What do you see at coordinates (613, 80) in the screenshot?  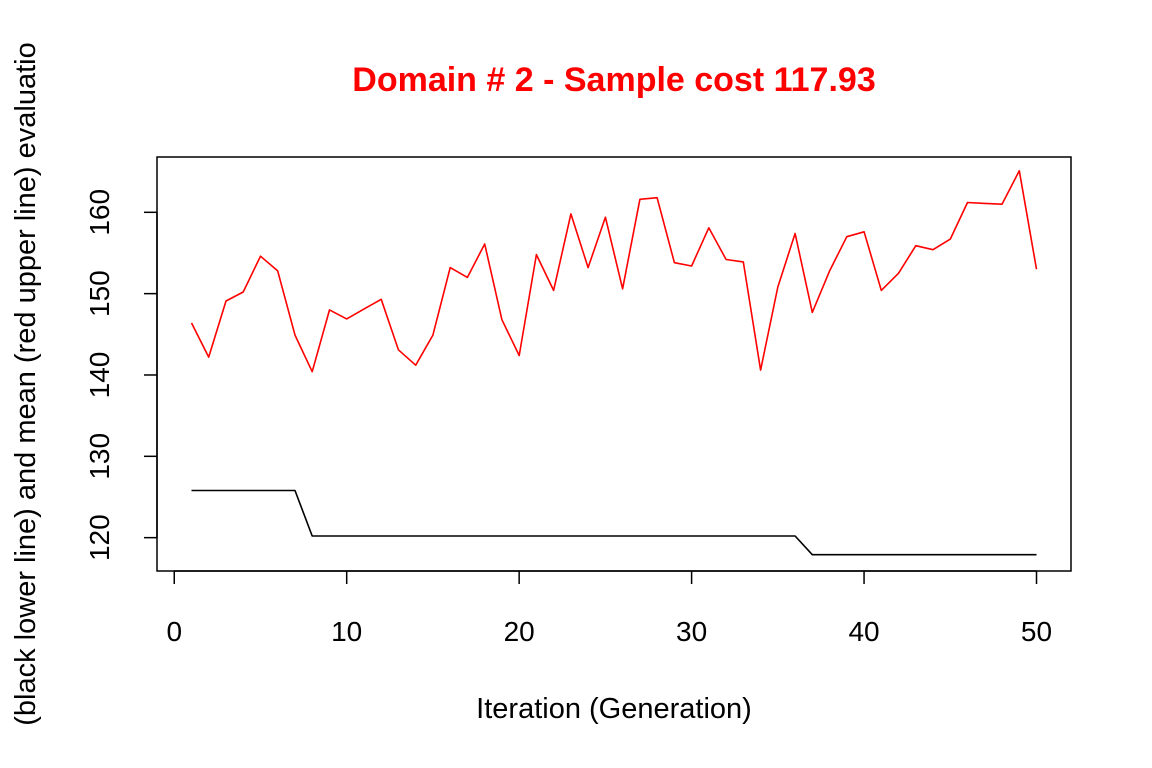 I see `chart-title: Domain # 2 - Sample cost 117.93` at bounding box center [613, 80].